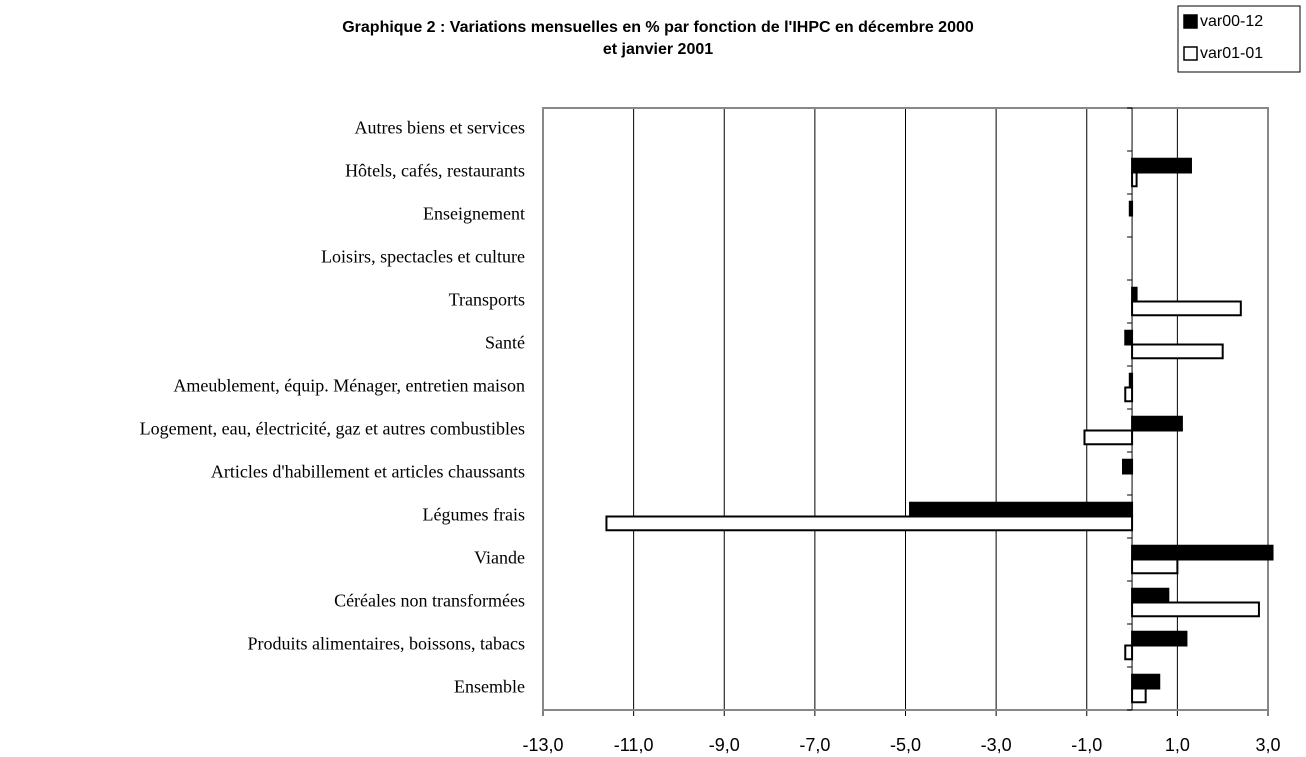  Describe the element at coordinates (489, 687) in the screenshot. I see `y-tick-label: Ensemble` at that location.